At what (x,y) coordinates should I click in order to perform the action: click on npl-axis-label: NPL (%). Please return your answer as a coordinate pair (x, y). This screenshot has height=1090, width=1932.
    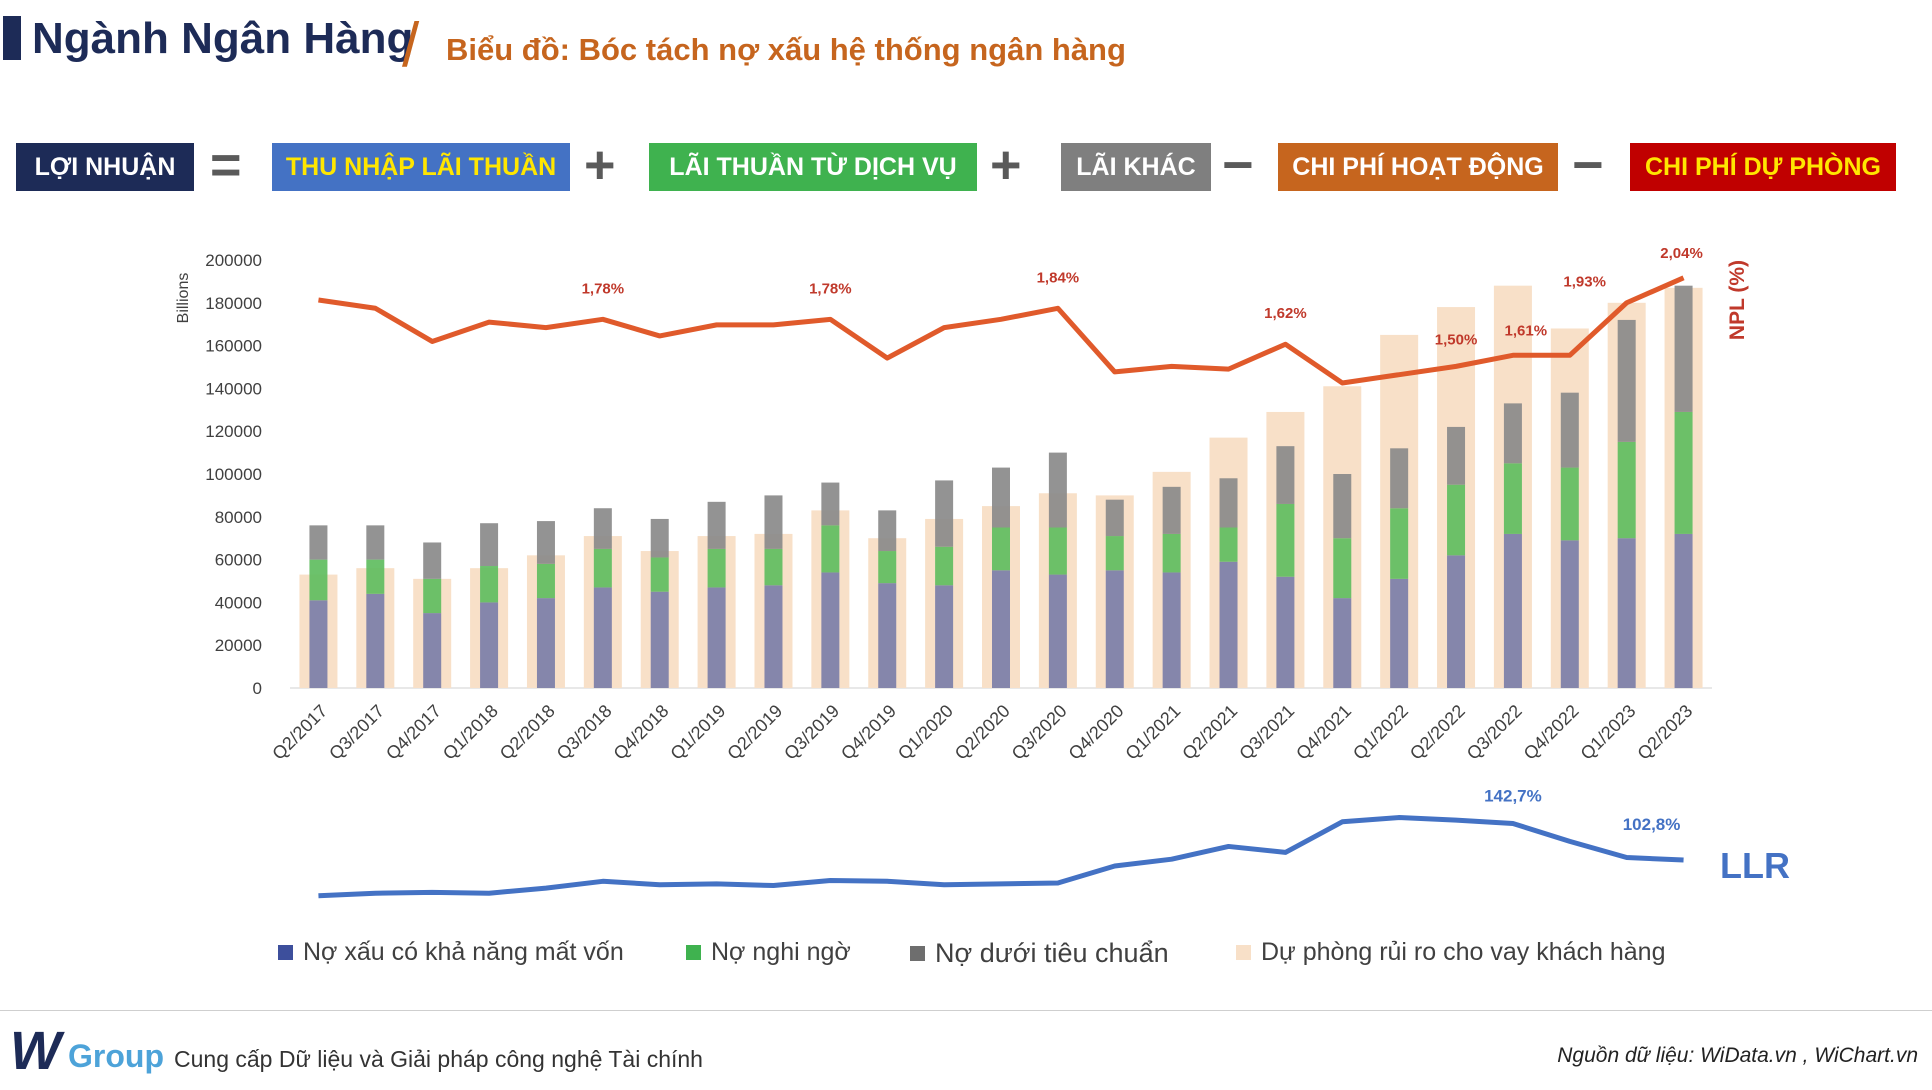
    Looking at the image, I should click on (1737, 300).